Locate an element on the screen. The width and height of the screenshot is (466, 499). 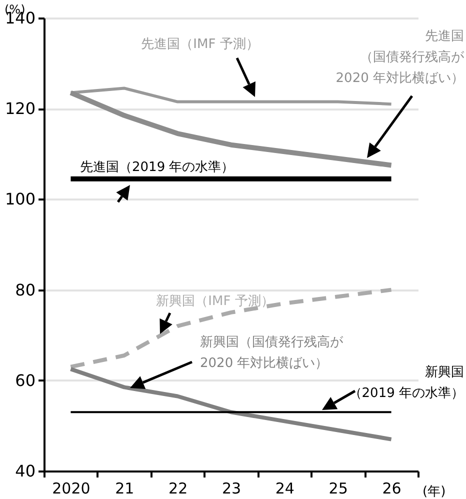
x-tick-label: 26 is located at coordinates (392, 489).